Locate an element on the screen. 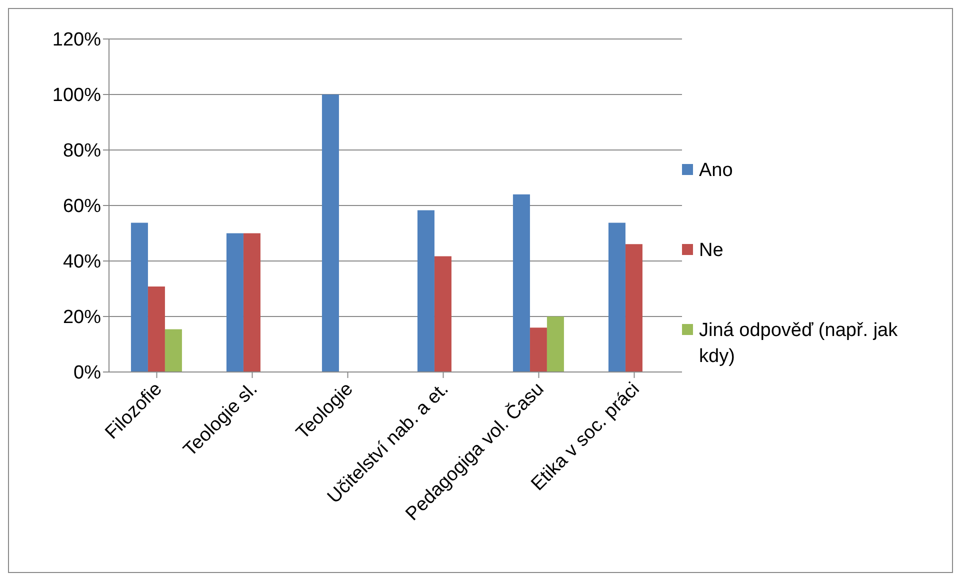  legend-label: Ano is located at coordinates (716, 170).